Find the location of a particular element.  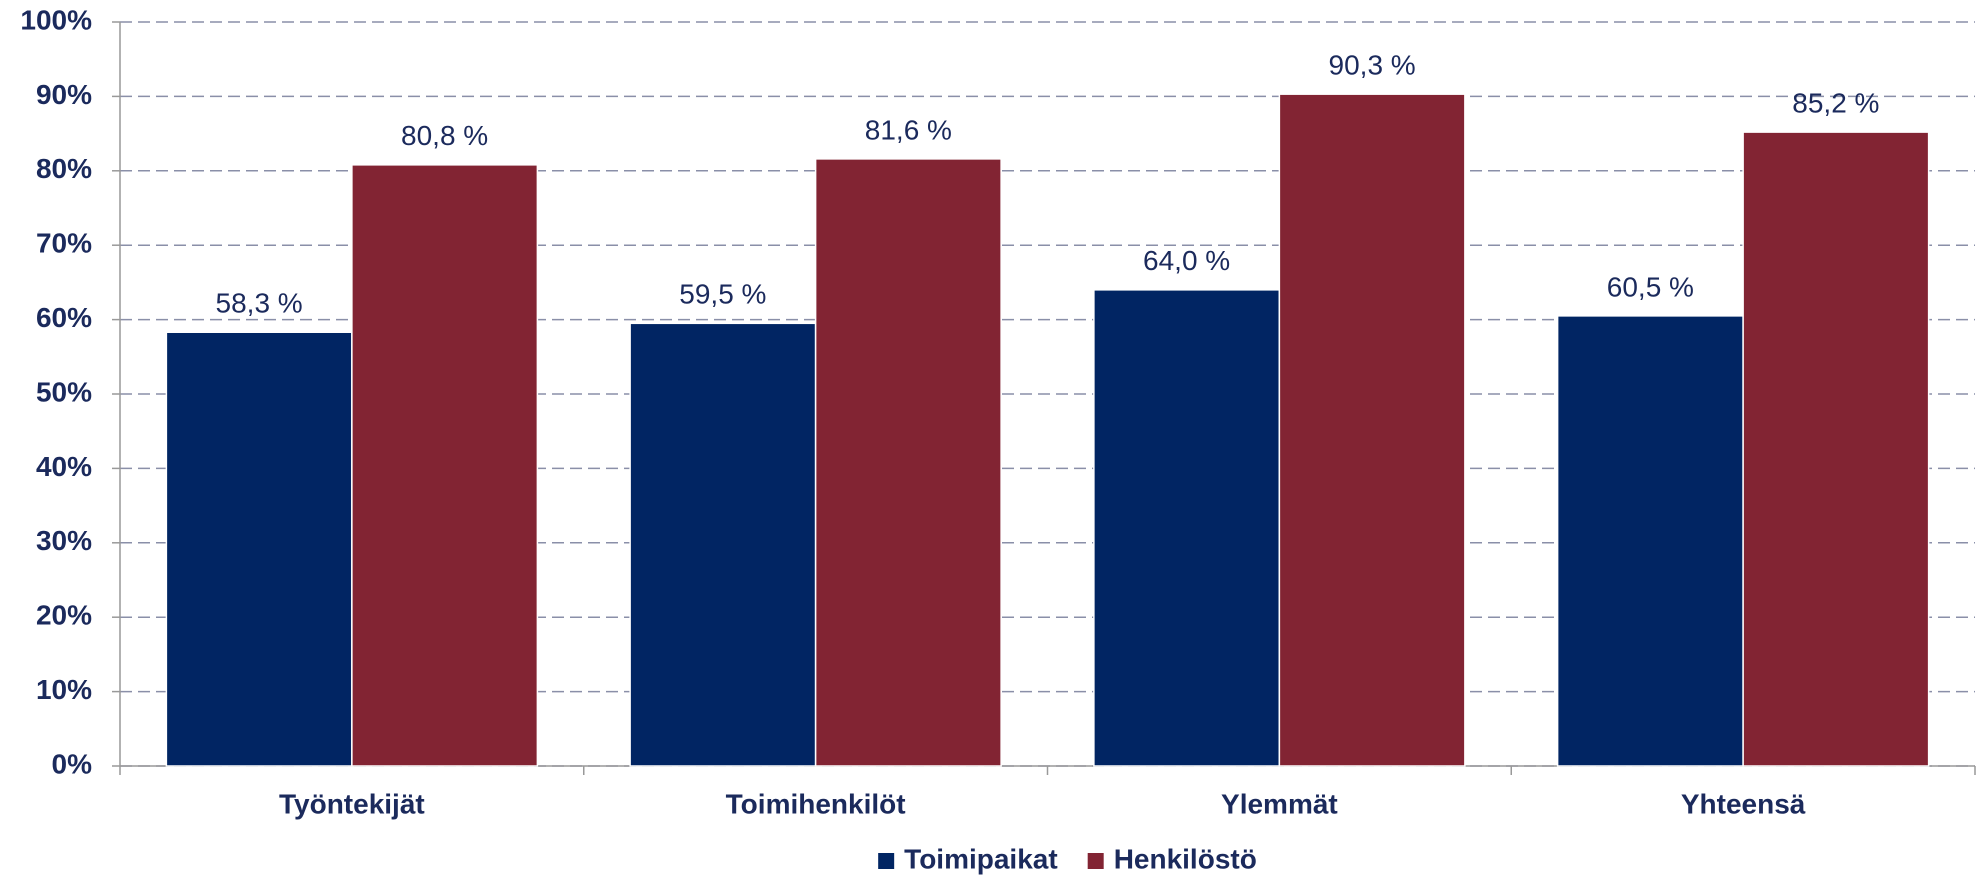

legend-label: Henkilöstö is located at coordinates (1185, 858).